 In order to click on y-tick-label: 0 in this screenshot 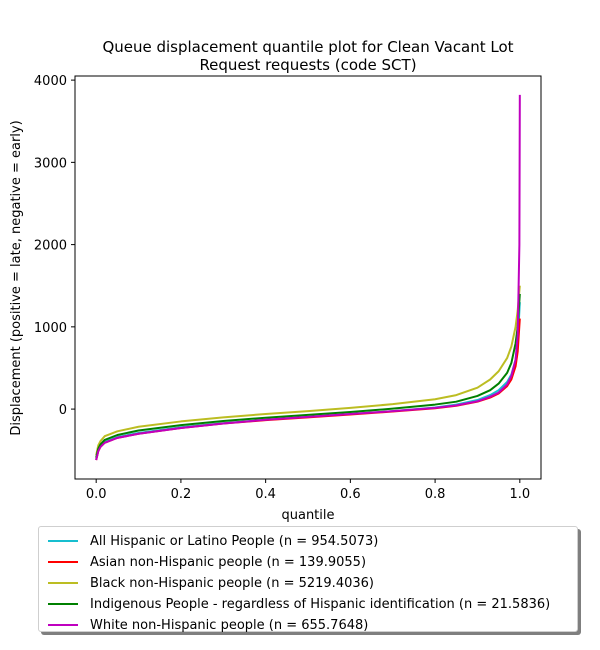, I will do `click(63, 410)`.